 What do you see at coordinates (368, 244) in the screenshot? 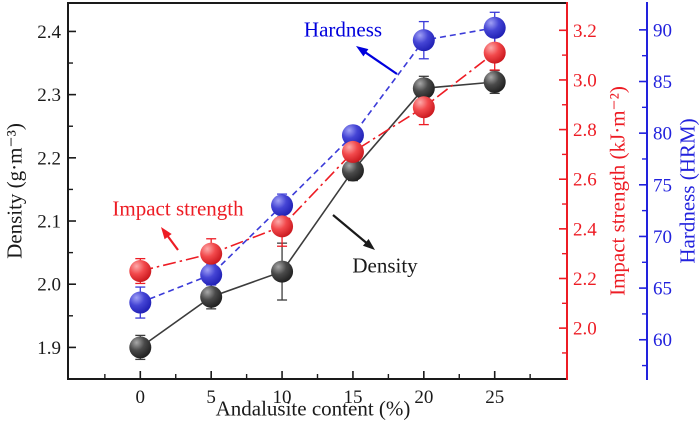
I see `density-annotation-arrow-head` at bounding box center [368, 244].